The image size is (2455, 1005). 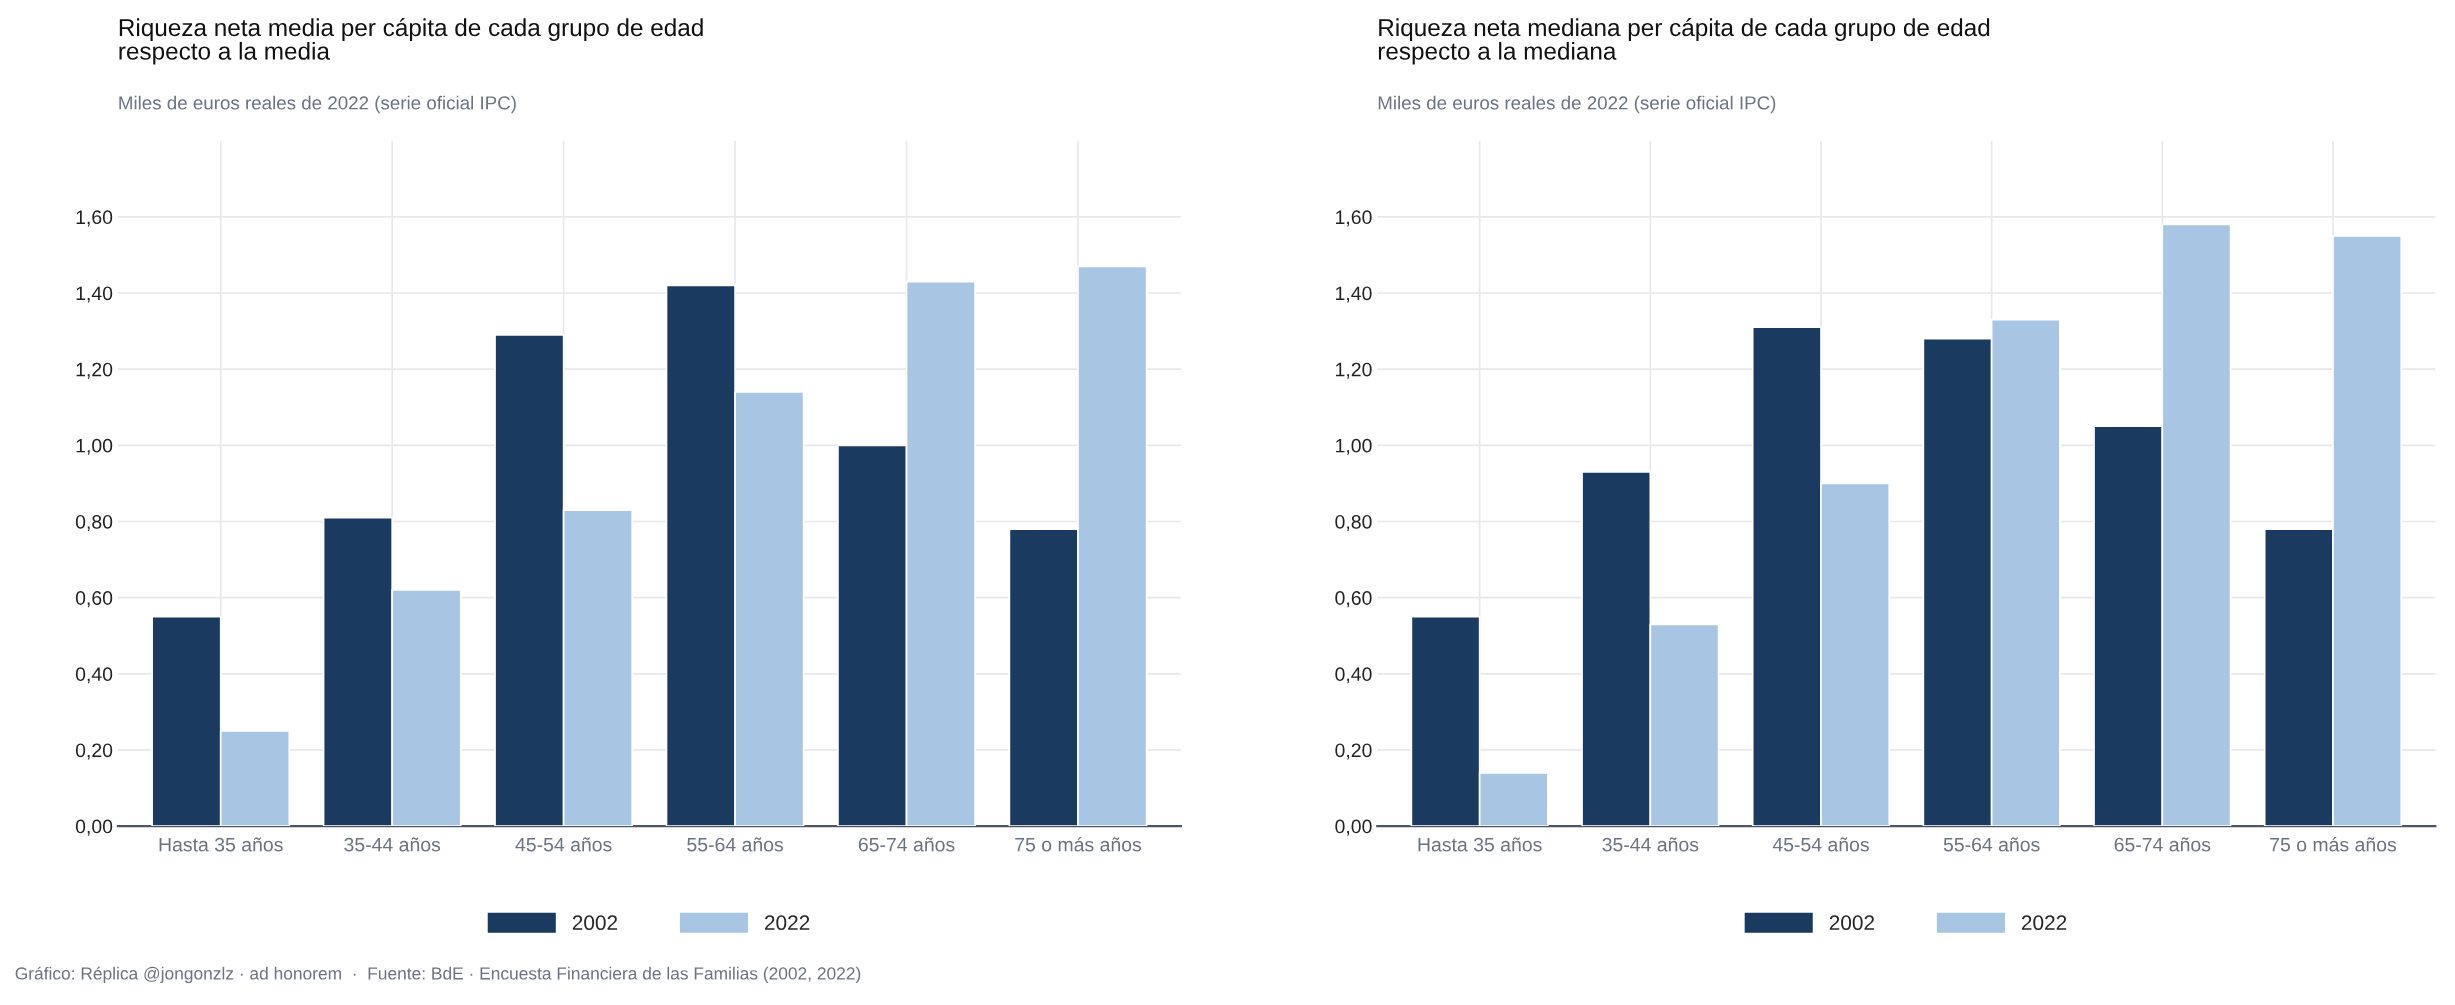 What do you see at coordinates (1684, 41) in the screenshot?
I see `chart-title: Riqueza neta mediana per cápita de cada grupo de edad respecto a la mediana` at bounding box center [1684, 41].